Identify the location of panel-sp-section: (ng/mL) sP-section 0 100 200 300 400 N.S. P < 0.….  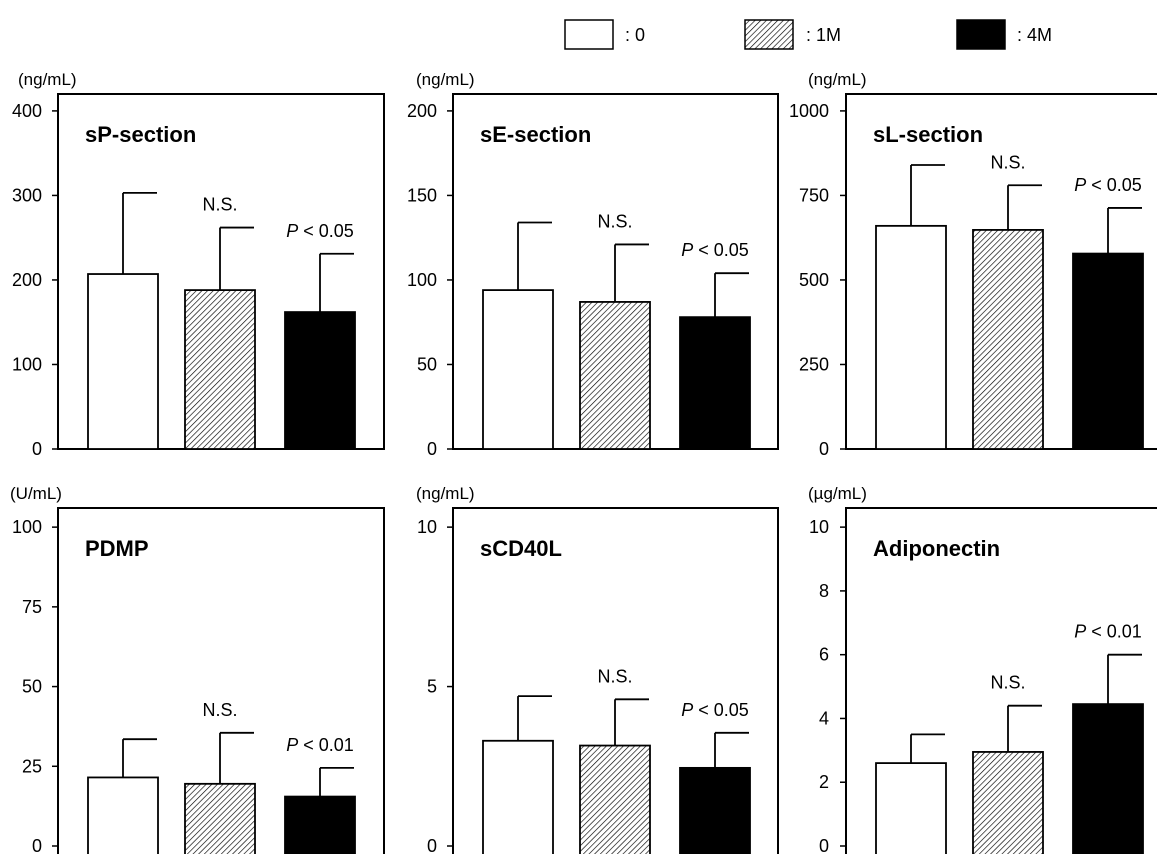
(198, 264).